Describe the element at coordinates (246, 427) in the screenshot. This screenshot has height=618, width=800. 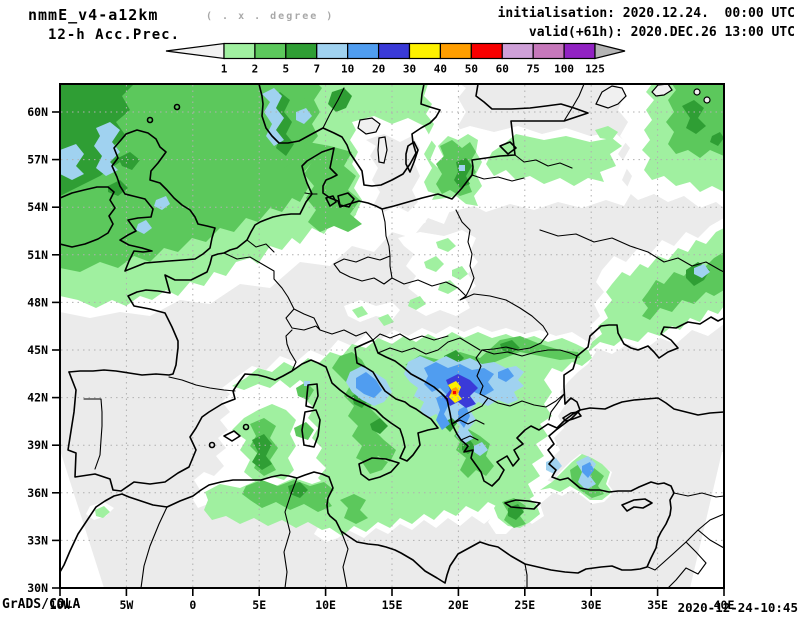
I see `coastline-menorca` at that location.